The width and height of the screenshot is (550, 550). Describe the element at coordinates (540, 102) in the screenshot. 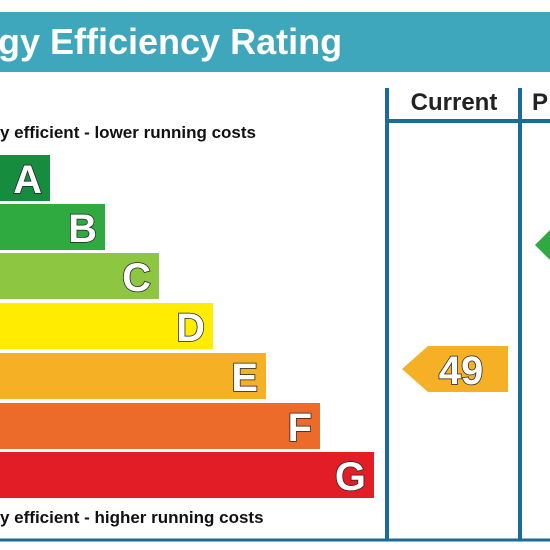

I see `column-header: P` at that location.